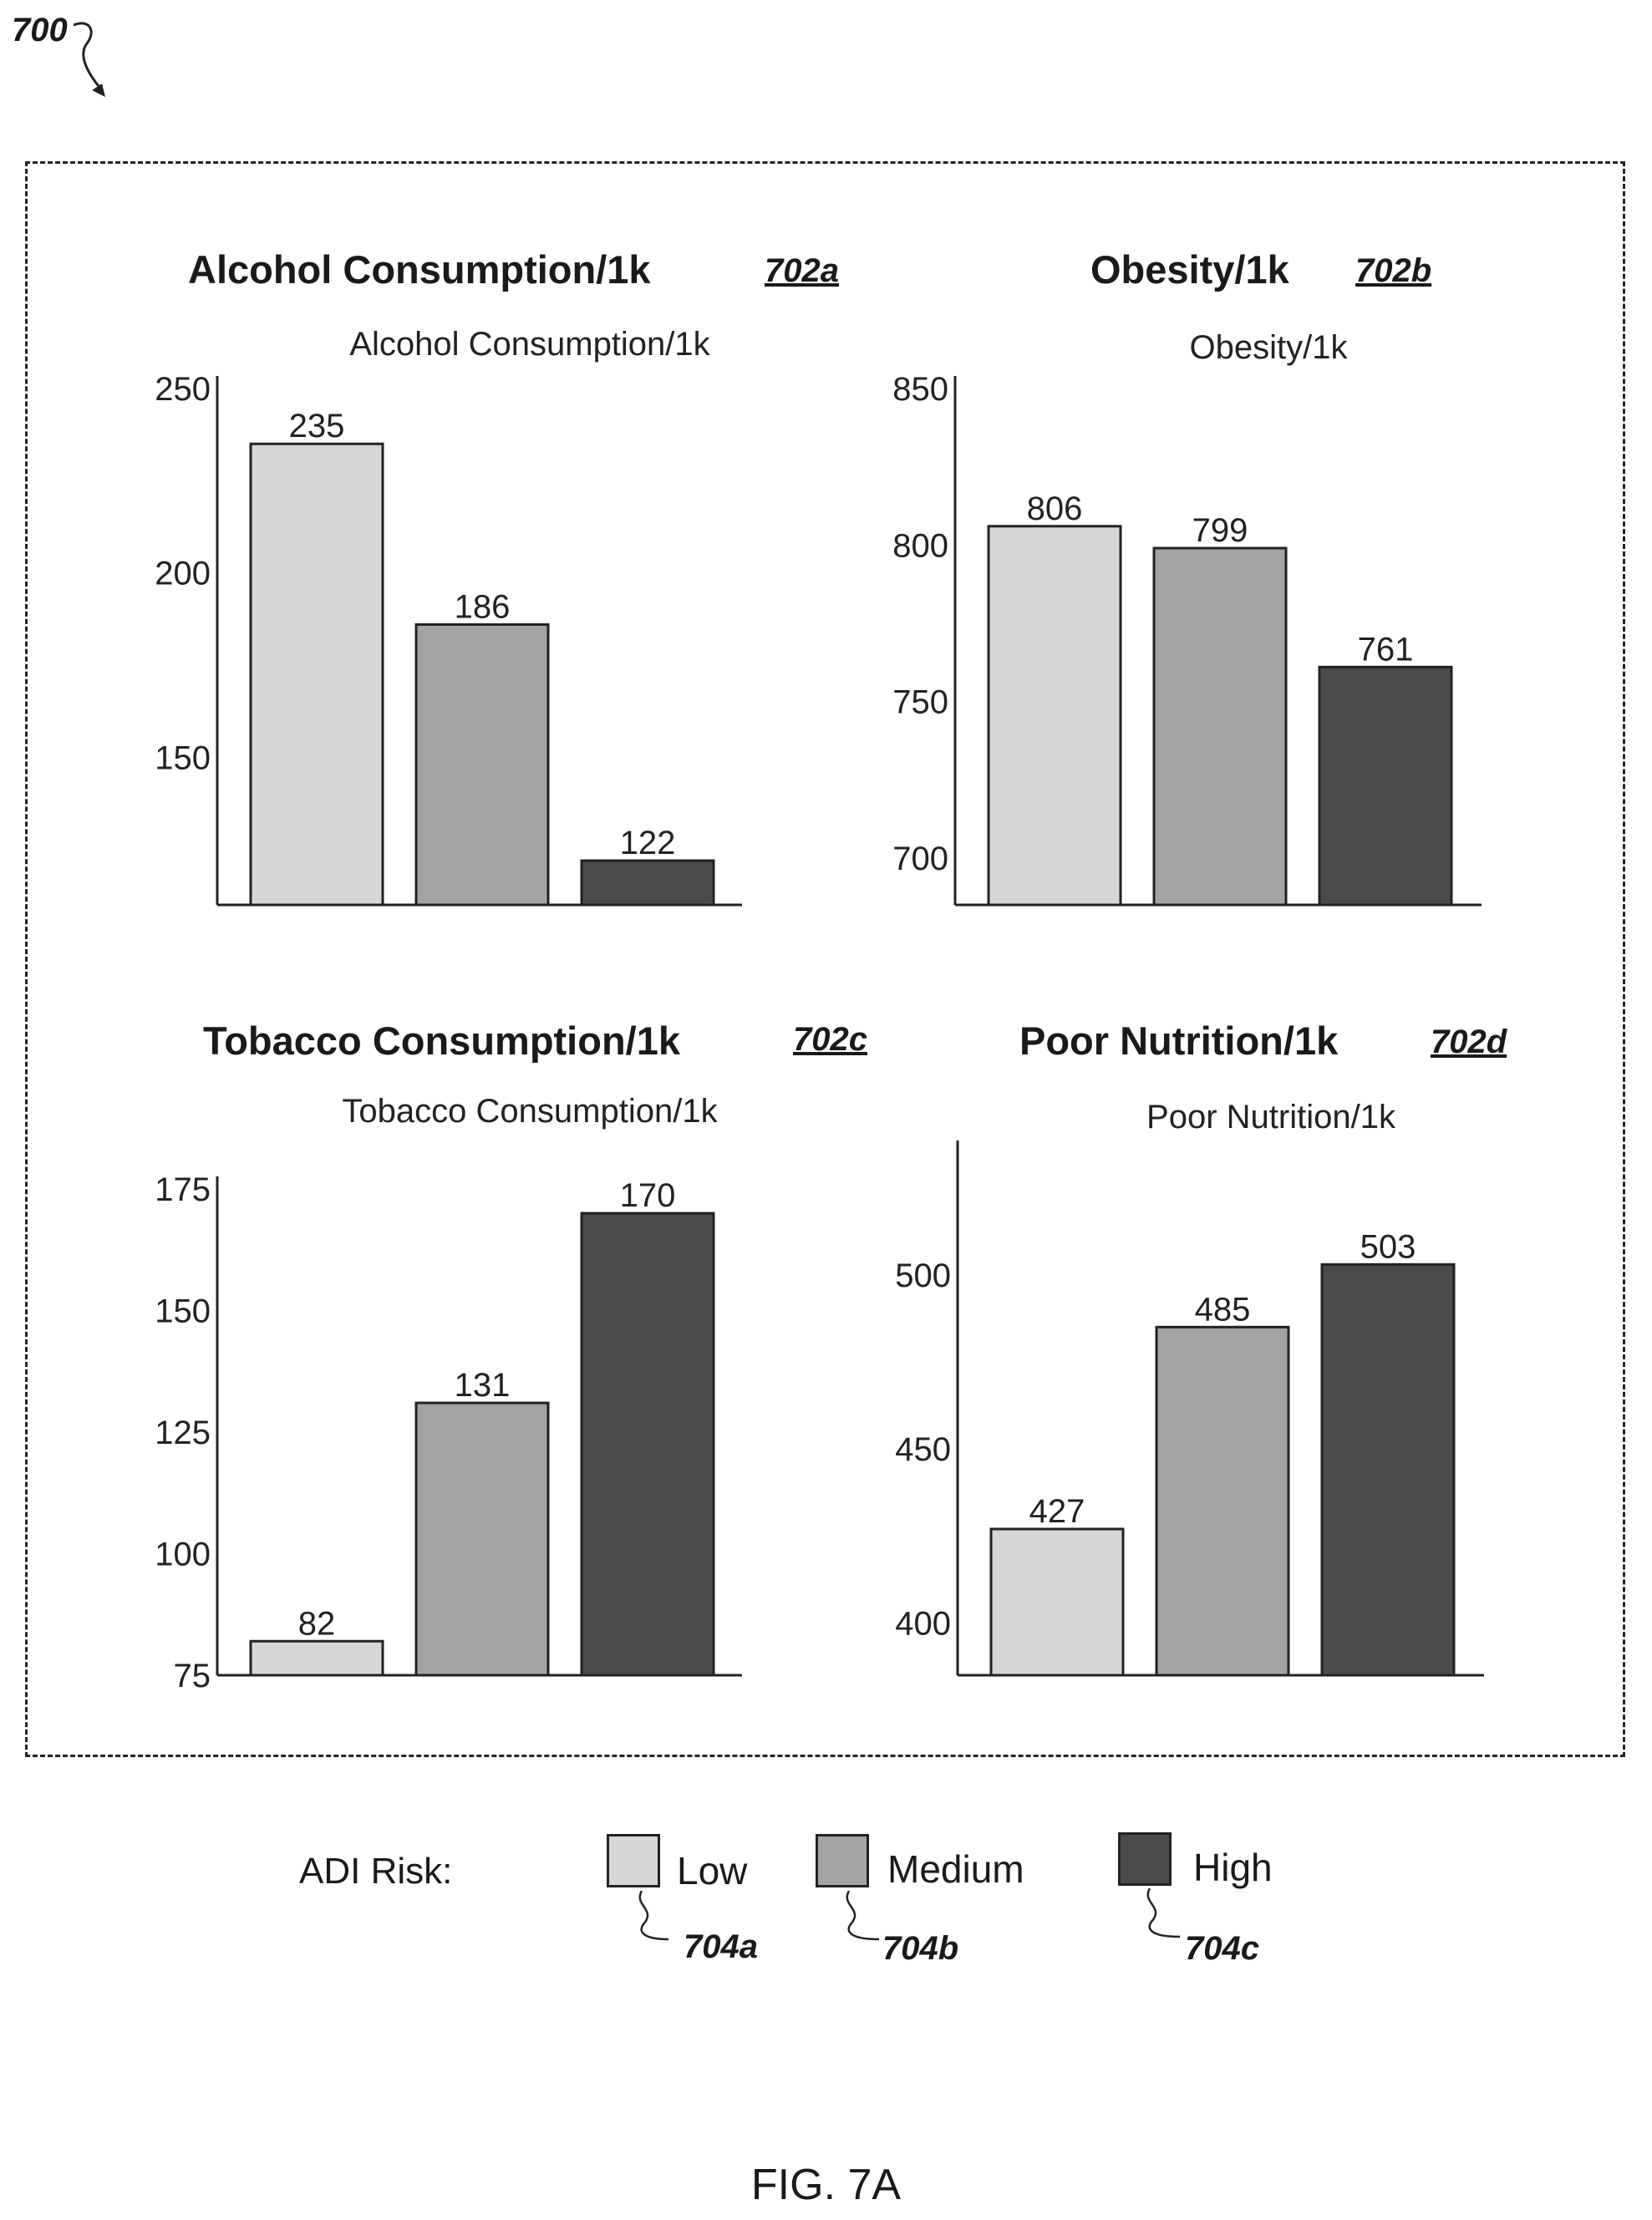  What do you see at coordinates (483, 607) in the screenshot?
I see `bar-value-label: 186` at bounding box center [483, 607].